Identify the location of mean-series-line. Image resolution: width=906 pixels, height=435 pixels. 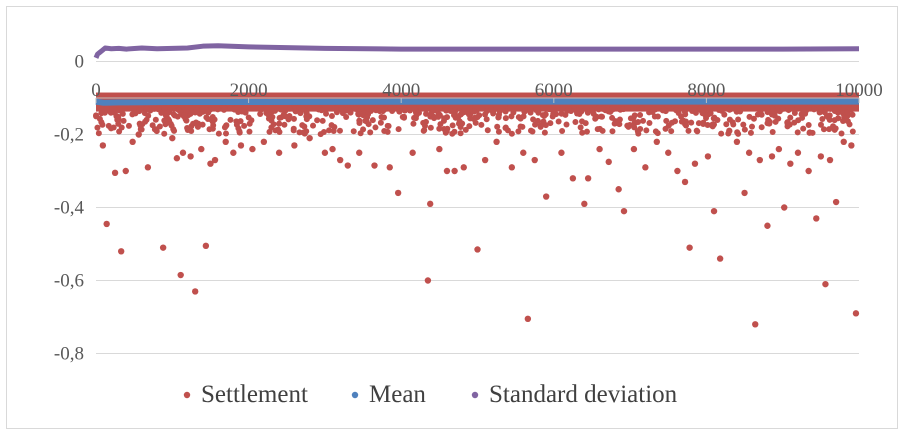
(477, 102).